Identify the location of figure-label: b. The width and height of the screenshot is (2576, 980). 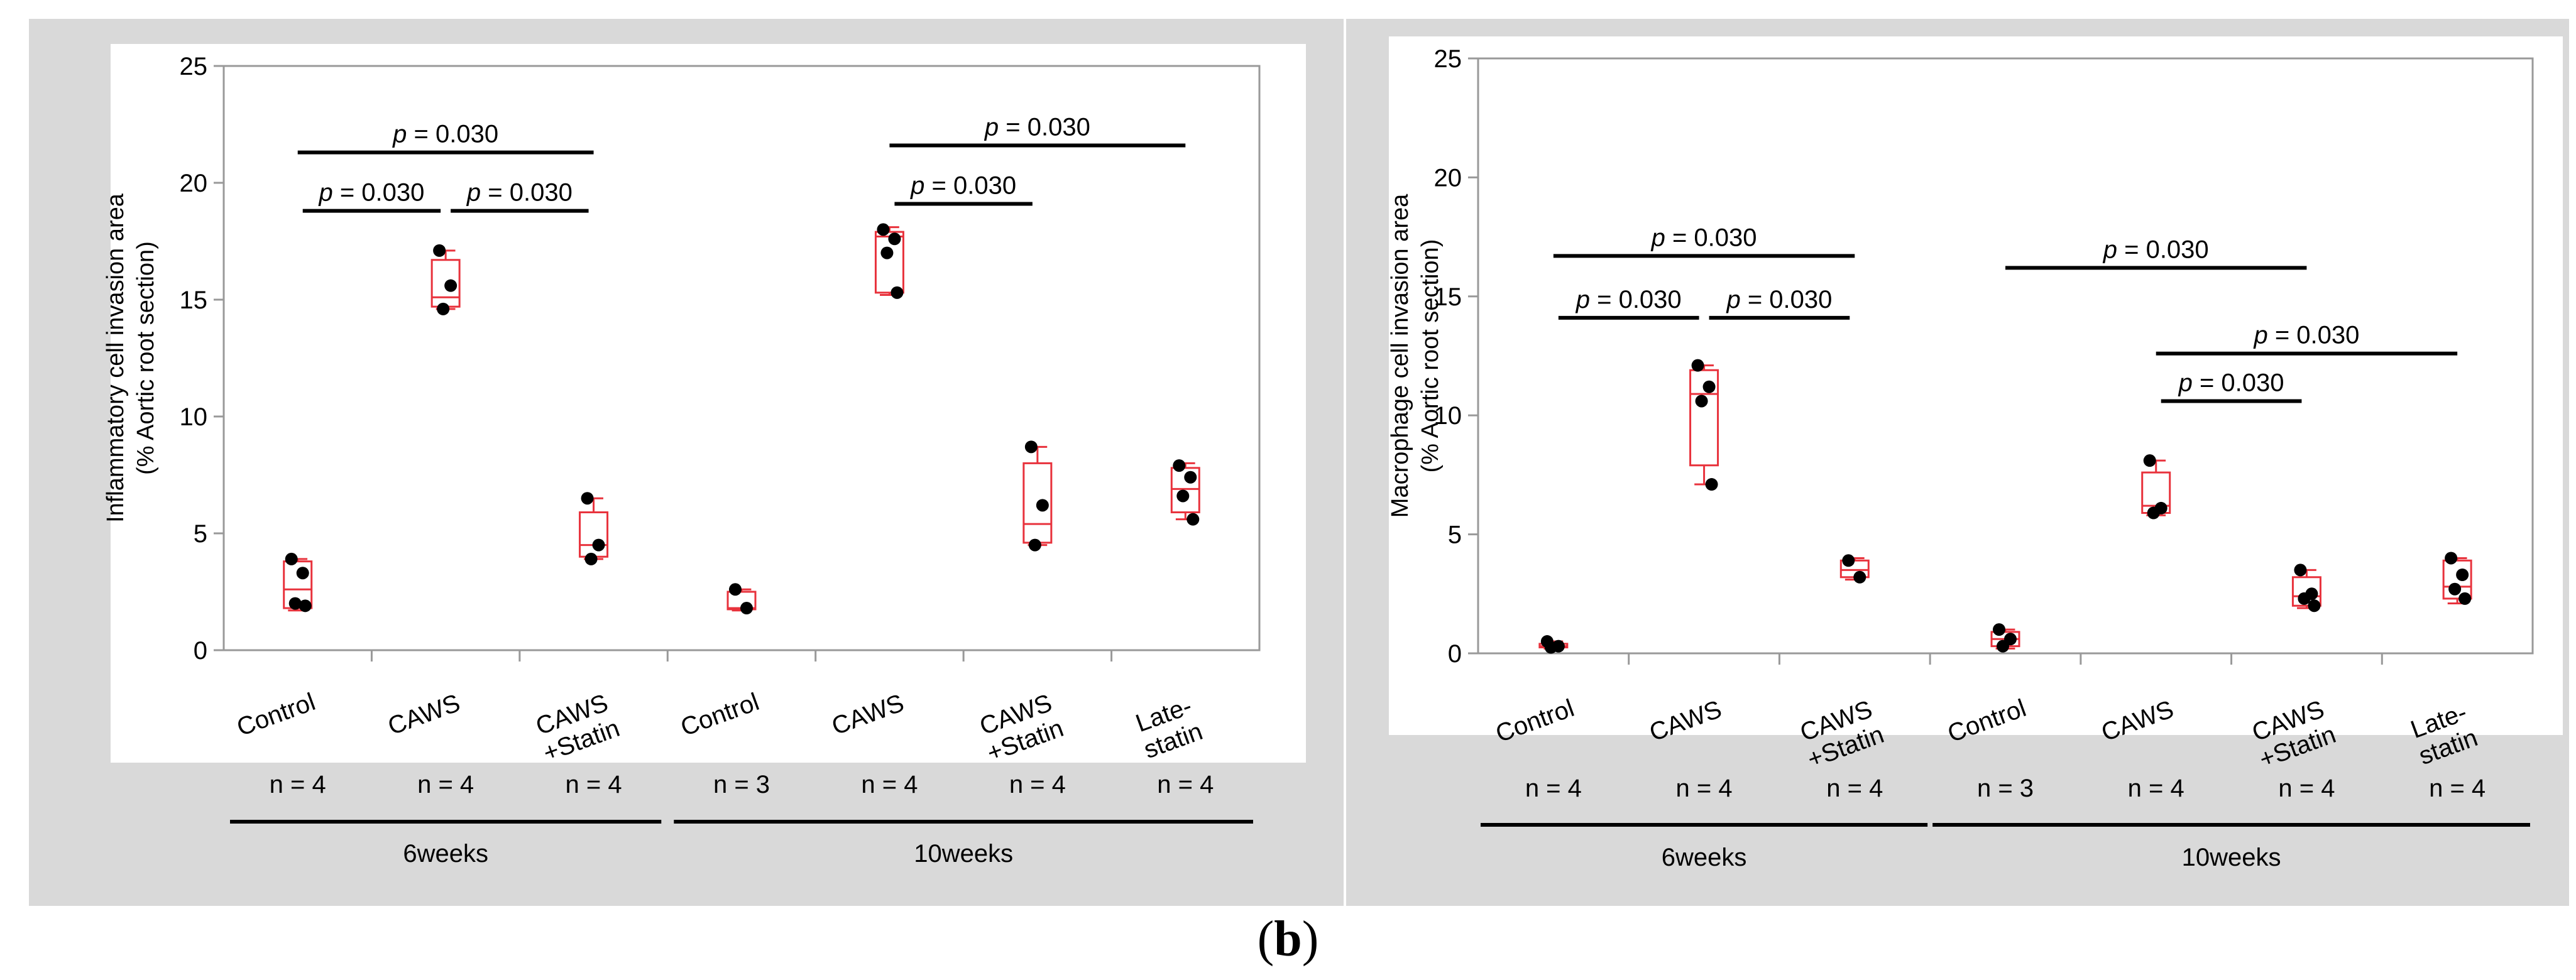
(1288, 939).